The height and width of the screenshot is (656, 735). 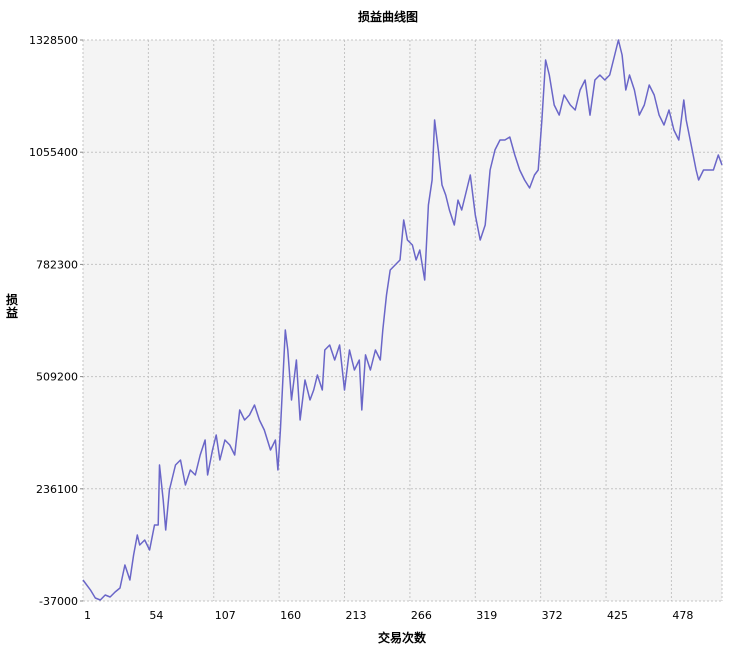 What do you see at coordinates (87, 615) in the screenshot?
I see `x-tick-label: 1` at bounding box center [87, 615].